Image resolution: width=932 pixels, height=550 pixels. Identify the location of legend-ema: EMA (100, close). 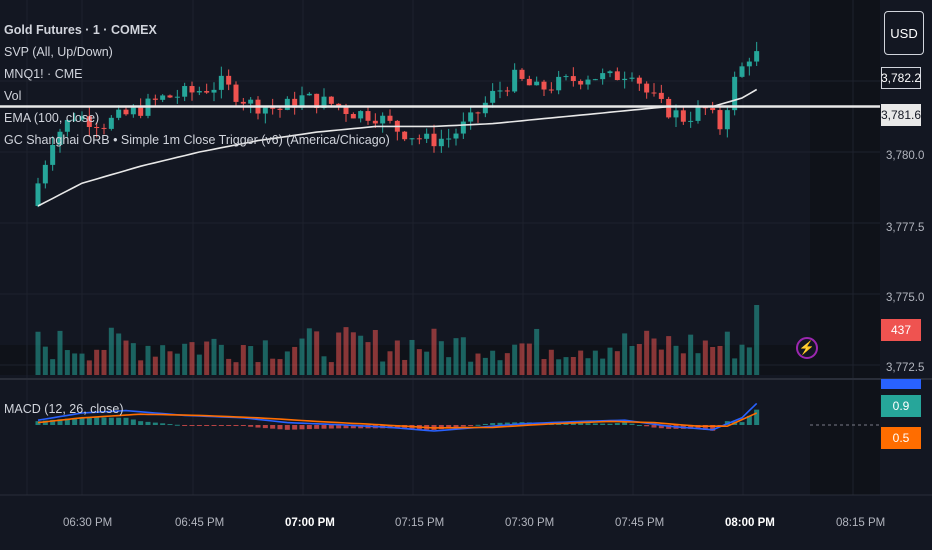
(52, 118).